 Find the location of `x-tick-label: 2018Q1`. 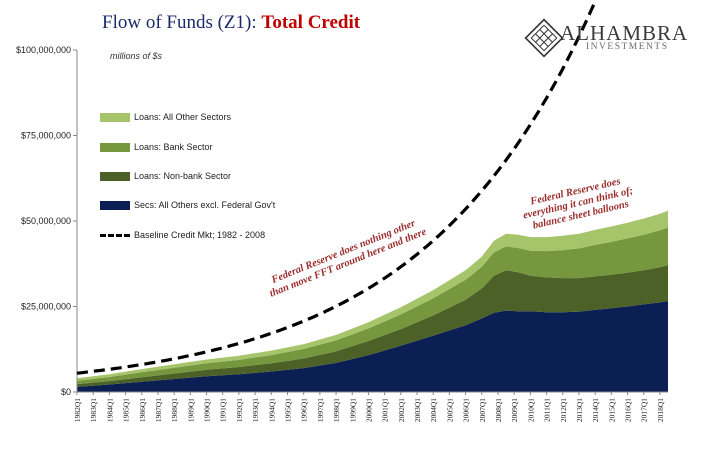

x-tick-label: 2018Q1 is located at coordinates (660, 410).